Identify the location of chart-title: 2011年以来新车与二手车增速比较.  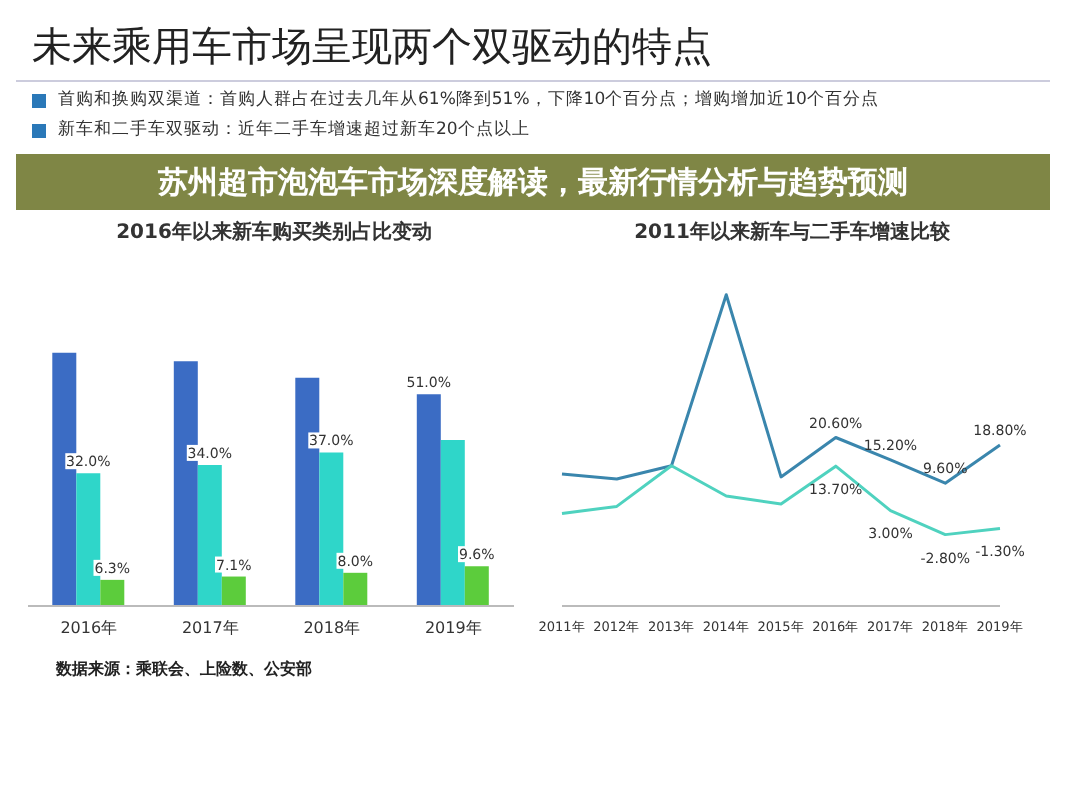
(792, 232).